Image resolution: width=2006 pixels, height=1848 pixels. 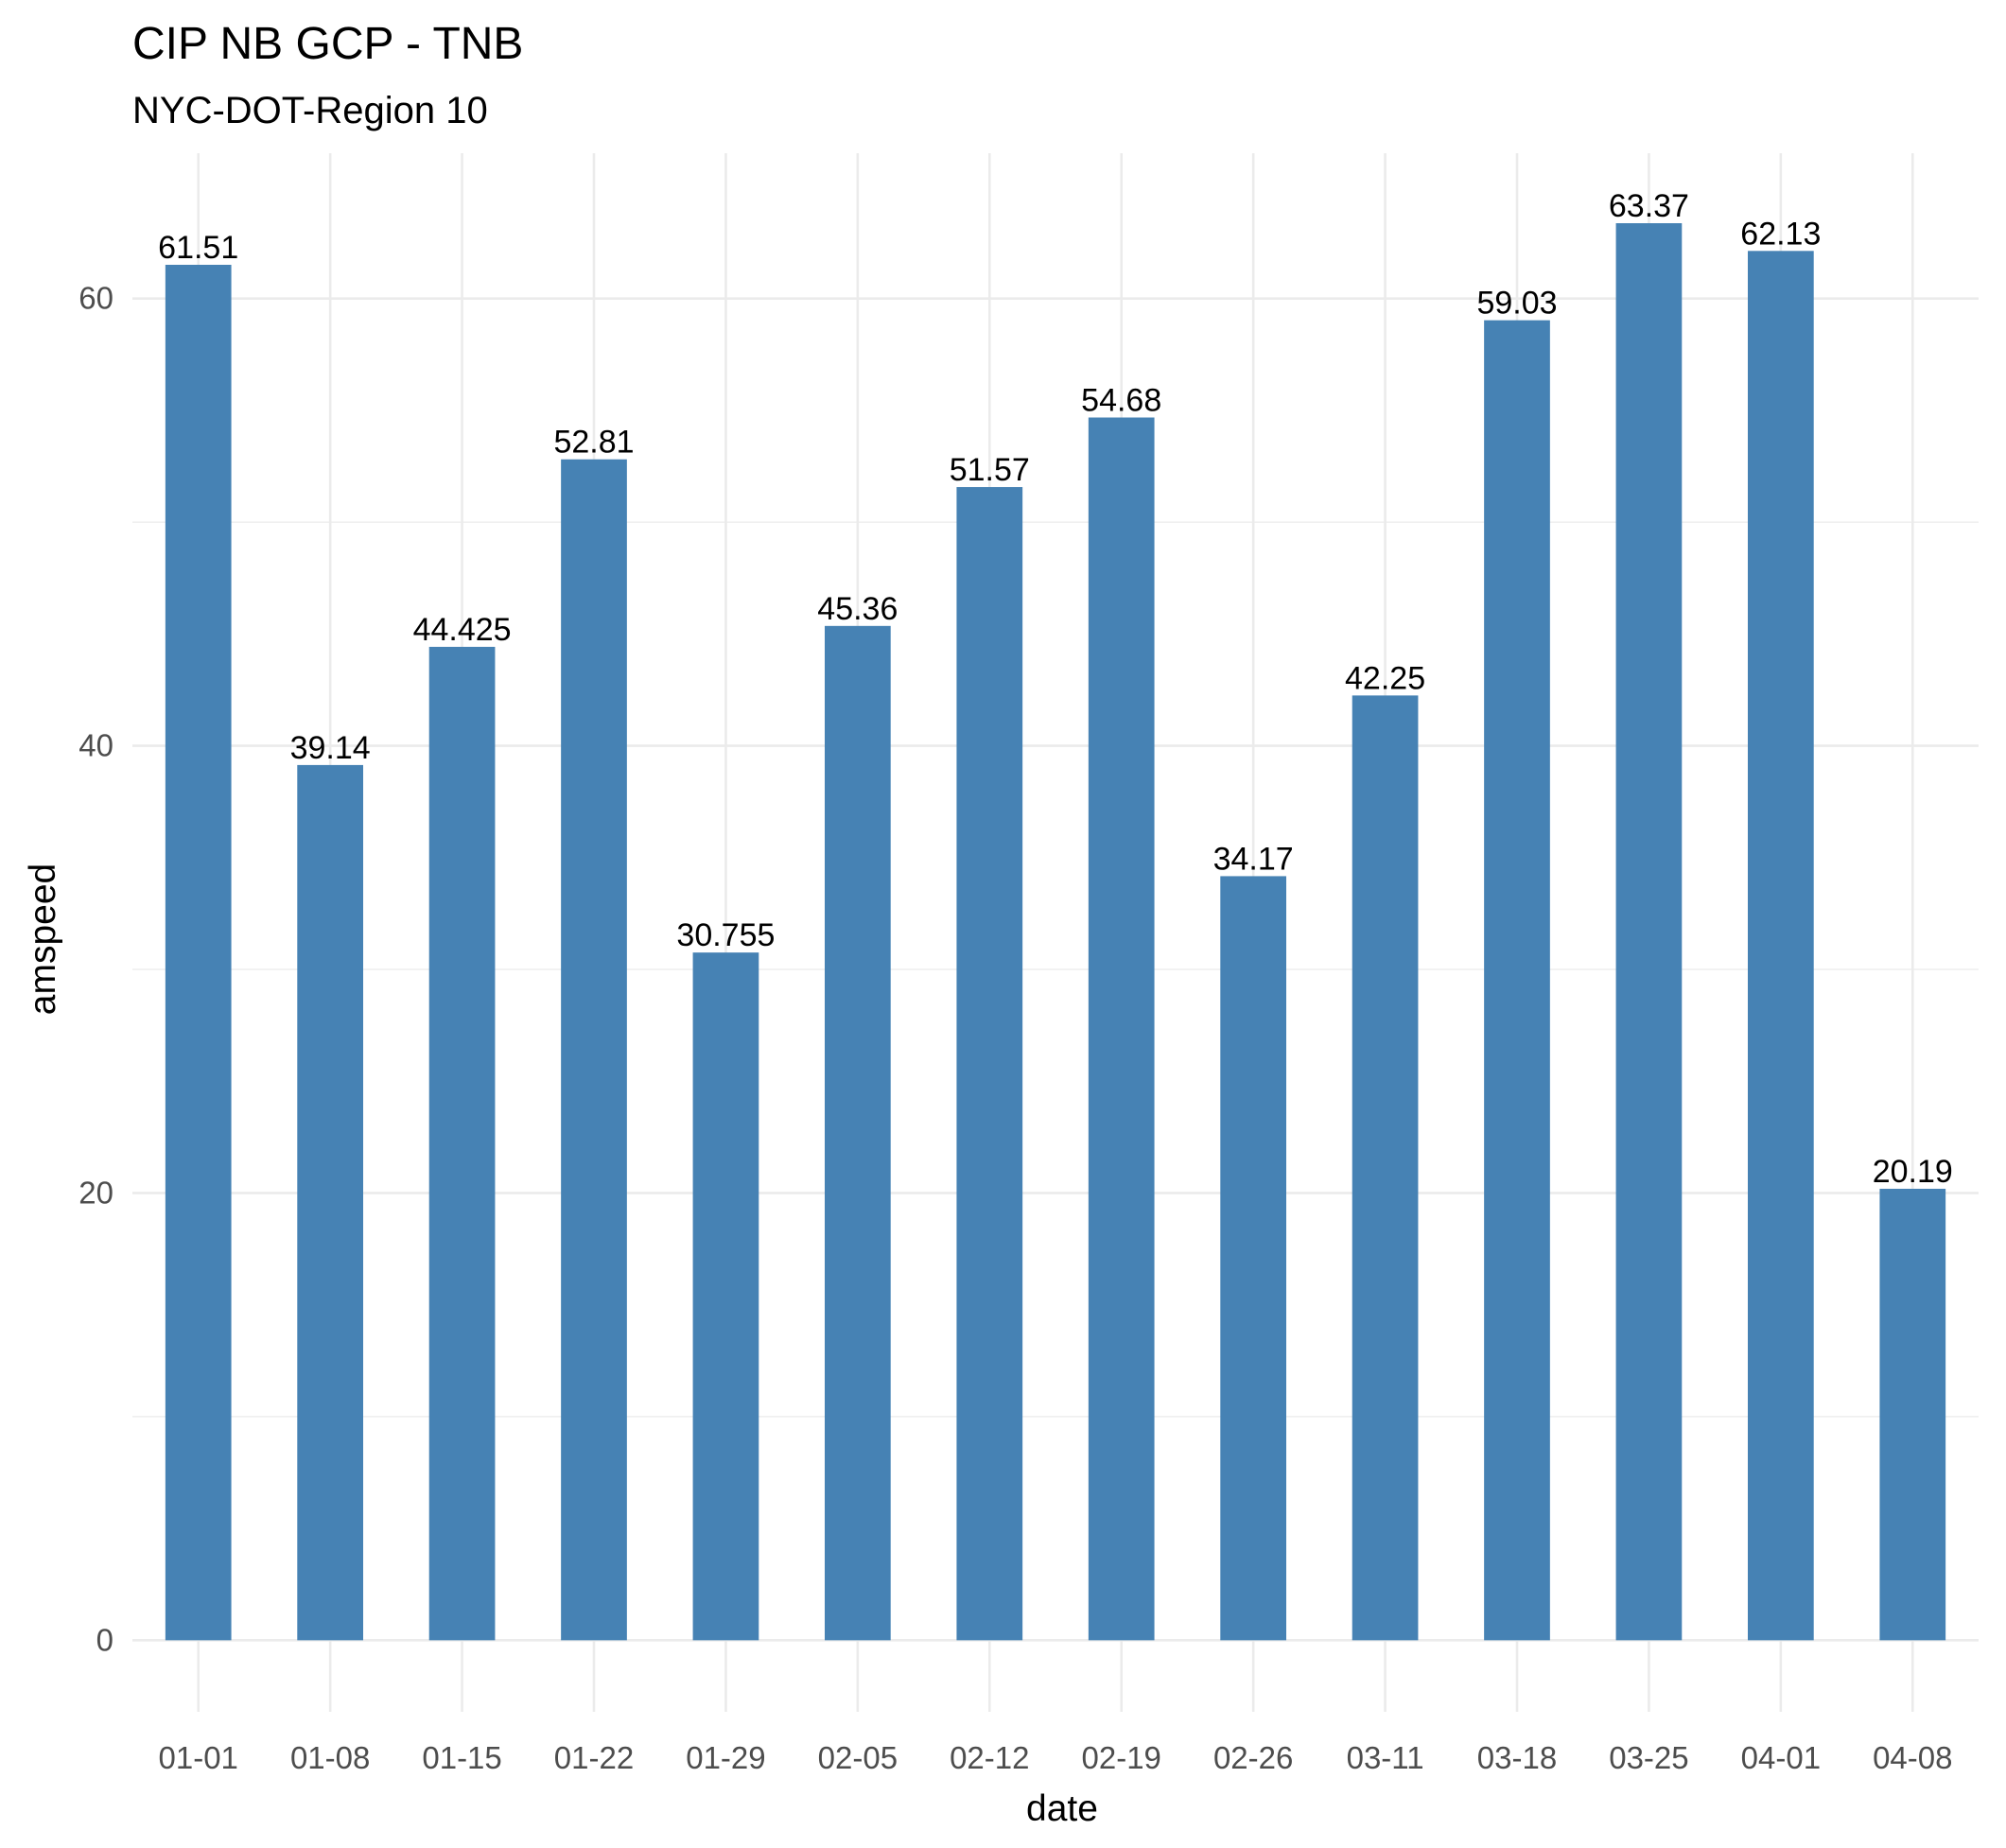 I want to click on x-tick-label: 03-25, so click(x=1648, y=1757).